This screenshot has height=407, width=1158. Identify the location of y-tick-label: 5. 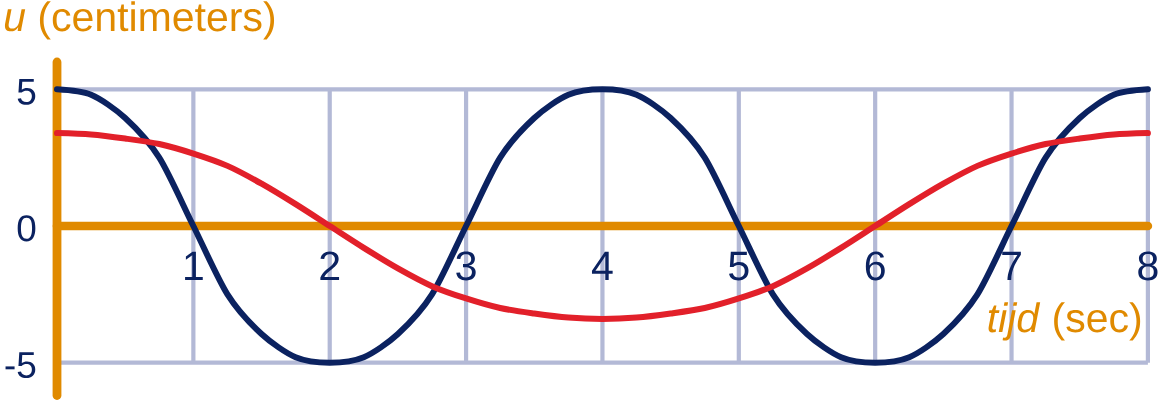
(26, 91).